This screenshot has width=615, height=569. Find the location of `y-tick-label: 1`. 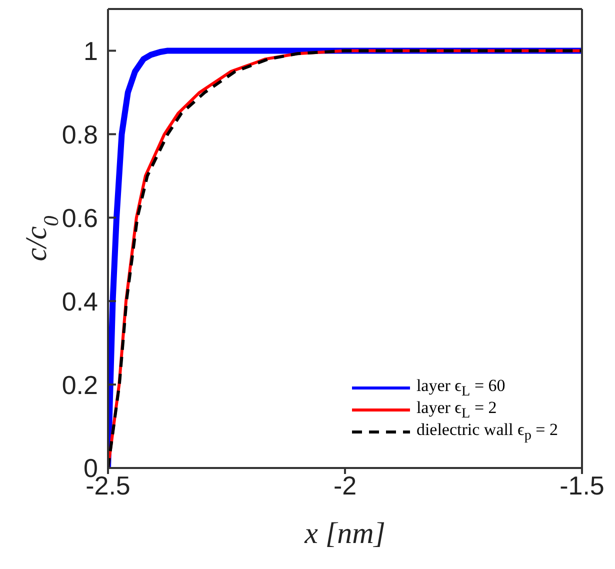

y-tick-label: 1 is located at coordinates (91, 51).